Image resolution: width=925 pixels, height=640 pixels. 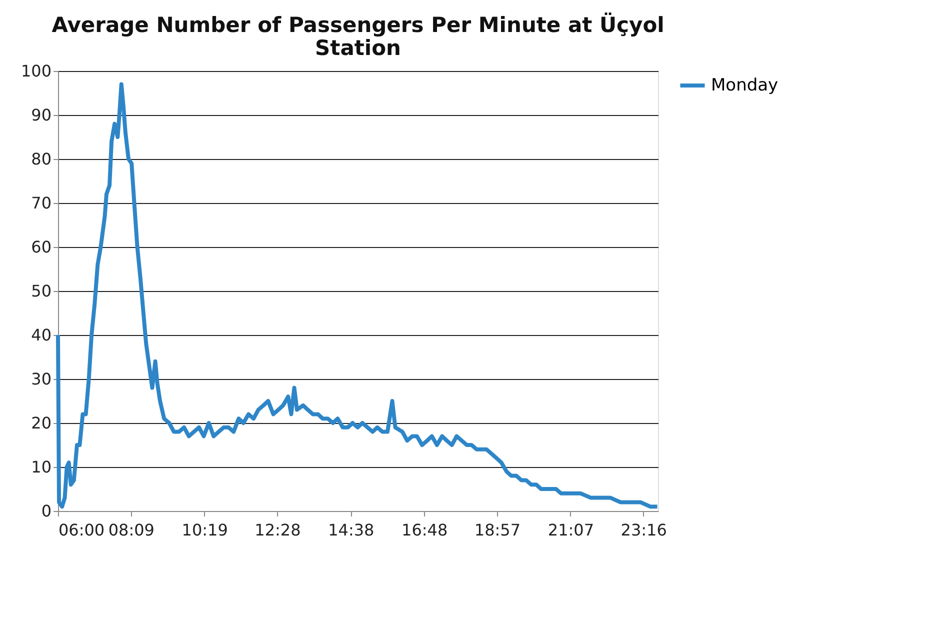 I want to click on y-tick-label: 40, so click(x=41, y=335).